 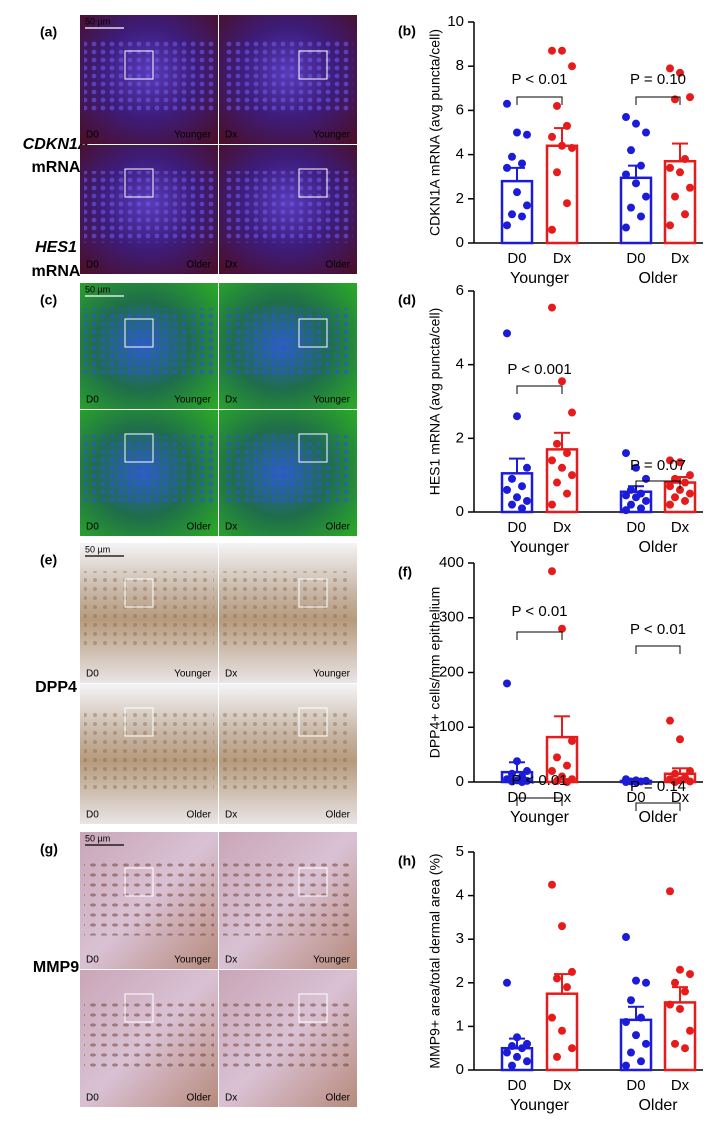 I want to click on p-value: P < 0.001, so click(x=539, y=369).